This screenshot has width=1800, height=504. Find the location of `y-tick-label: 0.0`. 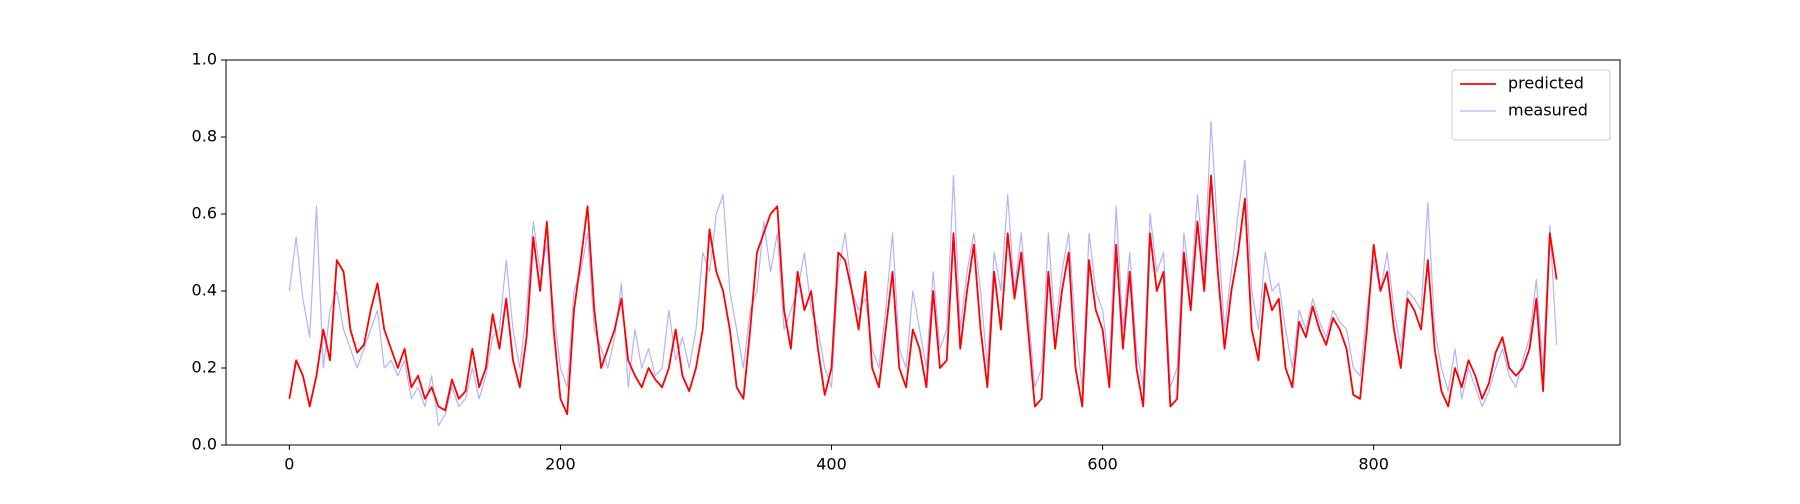

y-tick-label: 0.0 is located at coordinates (204, 444).